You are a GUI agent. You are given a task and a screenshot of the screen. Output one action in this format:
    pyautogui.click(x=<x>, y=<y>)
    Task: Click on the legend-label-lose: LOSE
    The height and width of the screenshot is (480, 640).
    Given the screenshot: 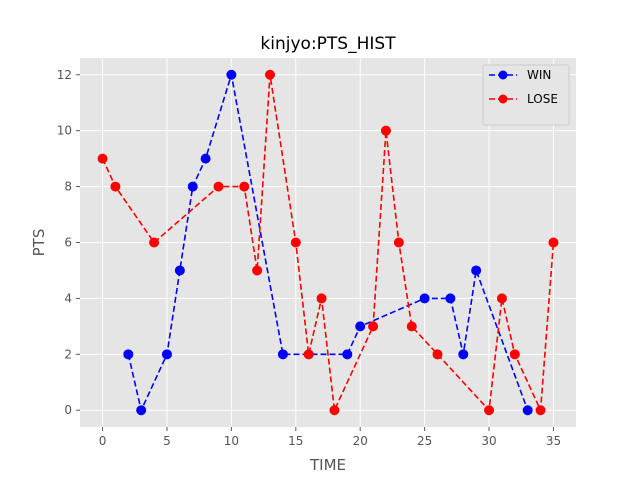 What is the action you would take?
    pyautogui.click(x=542, y=99)
    